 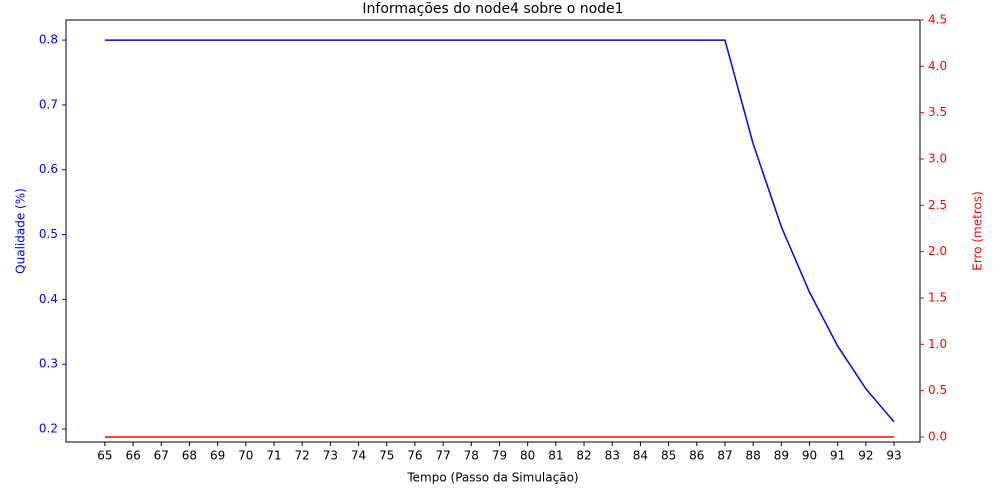 What do you see at coordinates (330, 456) in the screenshot?
I see `x-tick-label: 73` at bounding box center [330, 456].